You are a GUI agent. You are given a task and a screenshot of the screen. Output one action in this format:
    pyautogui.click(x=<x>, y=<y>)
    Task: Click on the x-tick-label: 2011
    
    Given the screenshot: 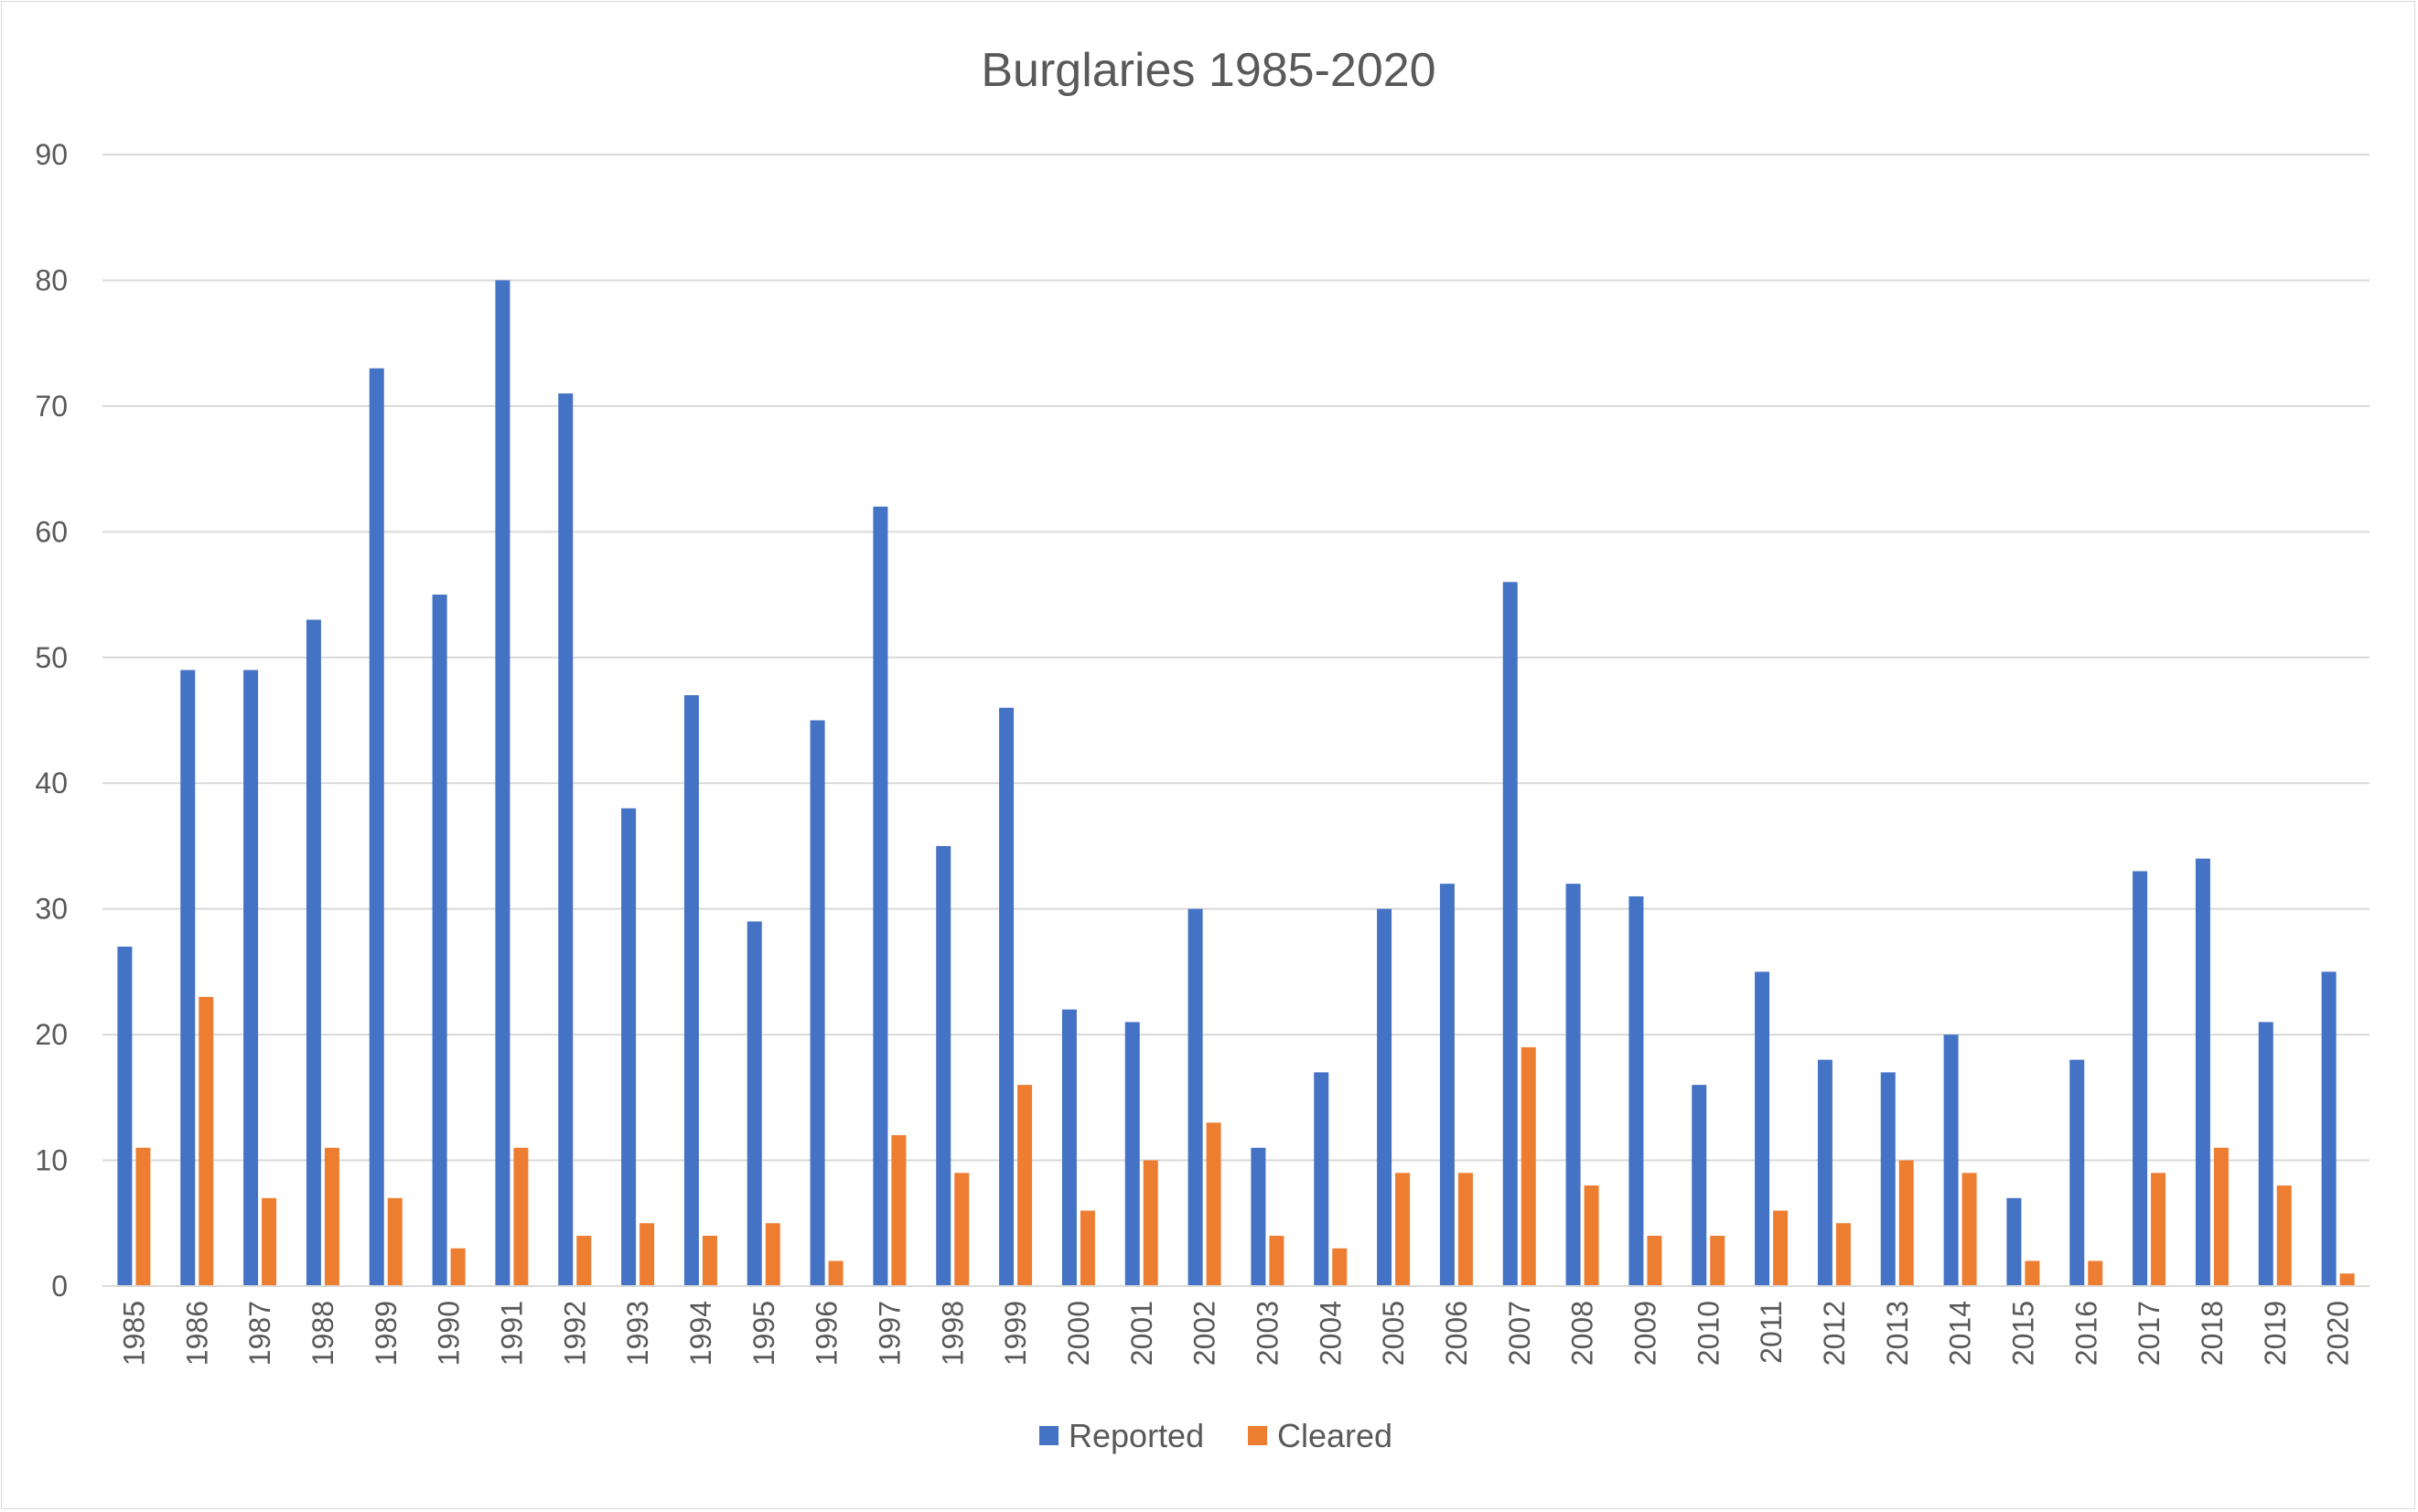 What is the action you would take?
    pyautogui.click(x=1771, y=1332)
    